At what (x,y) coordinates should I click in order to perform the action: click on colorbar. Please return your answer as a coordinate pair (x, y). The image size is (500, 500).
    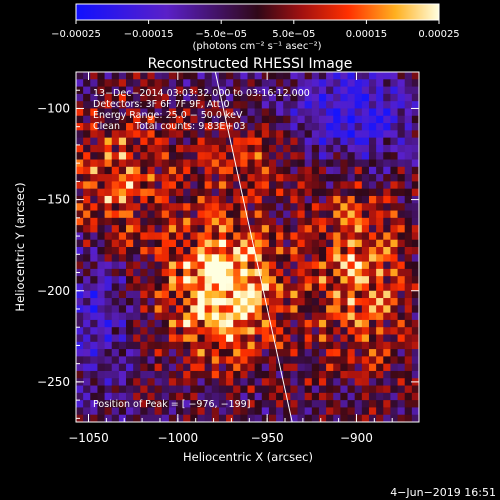
    Looking at the image, I should click on (257, 12).